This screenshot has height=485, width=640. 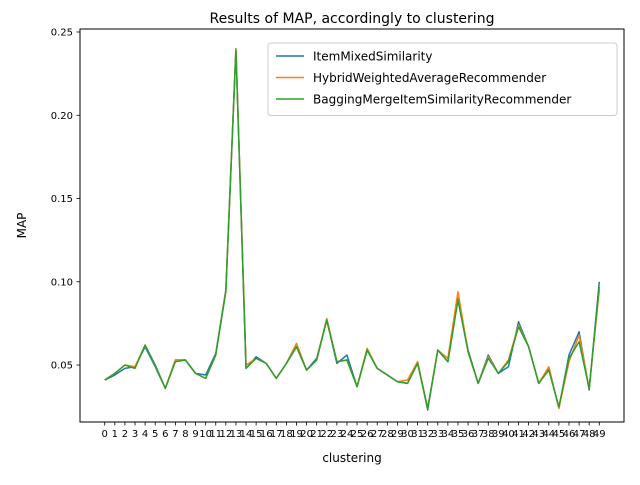 What do you see at coordinates (559, 434) in the screenshot?
I see `x-tick-label: 45` at bounding box center [559, 434].